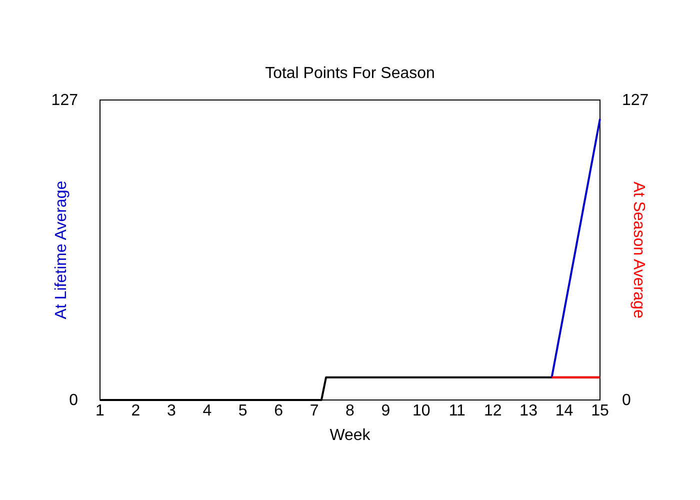 The image size is (700, 500). Describe the element at coordinates (243, 411) in the screenshot. I see `x-tick-label: 5` at that location.